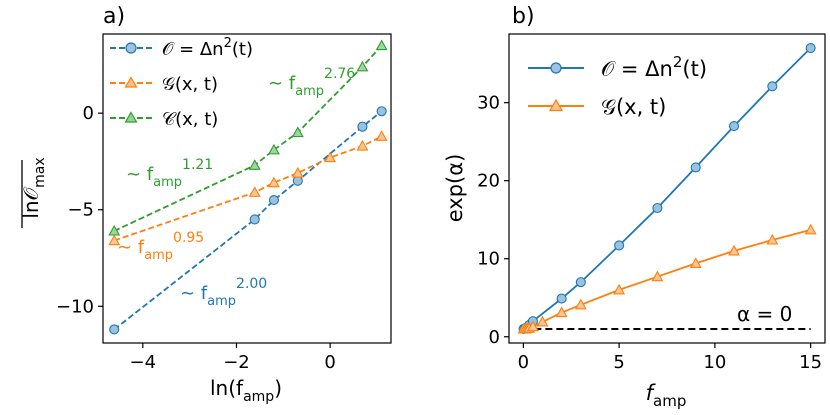 This screenshot has width=830, height=415. What do you see at coordinates (633, 107) in the screenshot?
I see `legend-b-label-g: 𝒢(x, t)` at bounding box center [633, 107].